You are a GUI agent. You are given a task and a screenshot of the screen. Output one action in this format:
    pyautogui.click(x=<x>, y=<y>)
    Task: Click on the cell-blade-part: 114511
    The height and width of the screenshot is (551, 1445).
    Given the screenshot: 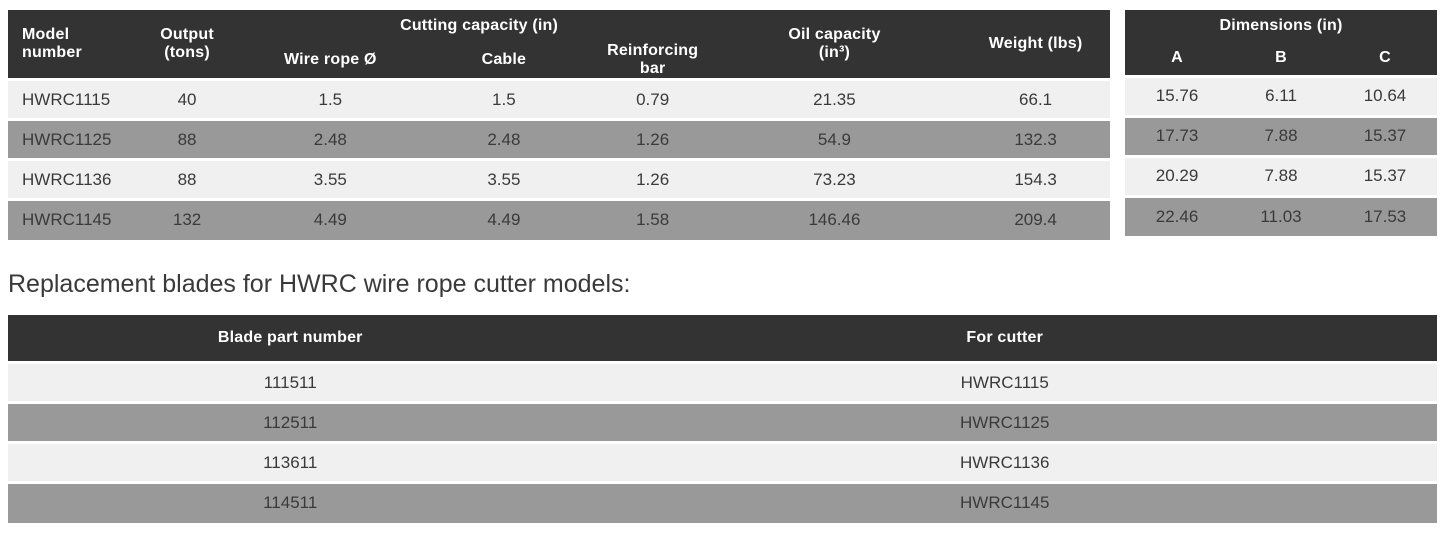 What is the action you would take?
    pyautogui.click(x=290, y=502)
    